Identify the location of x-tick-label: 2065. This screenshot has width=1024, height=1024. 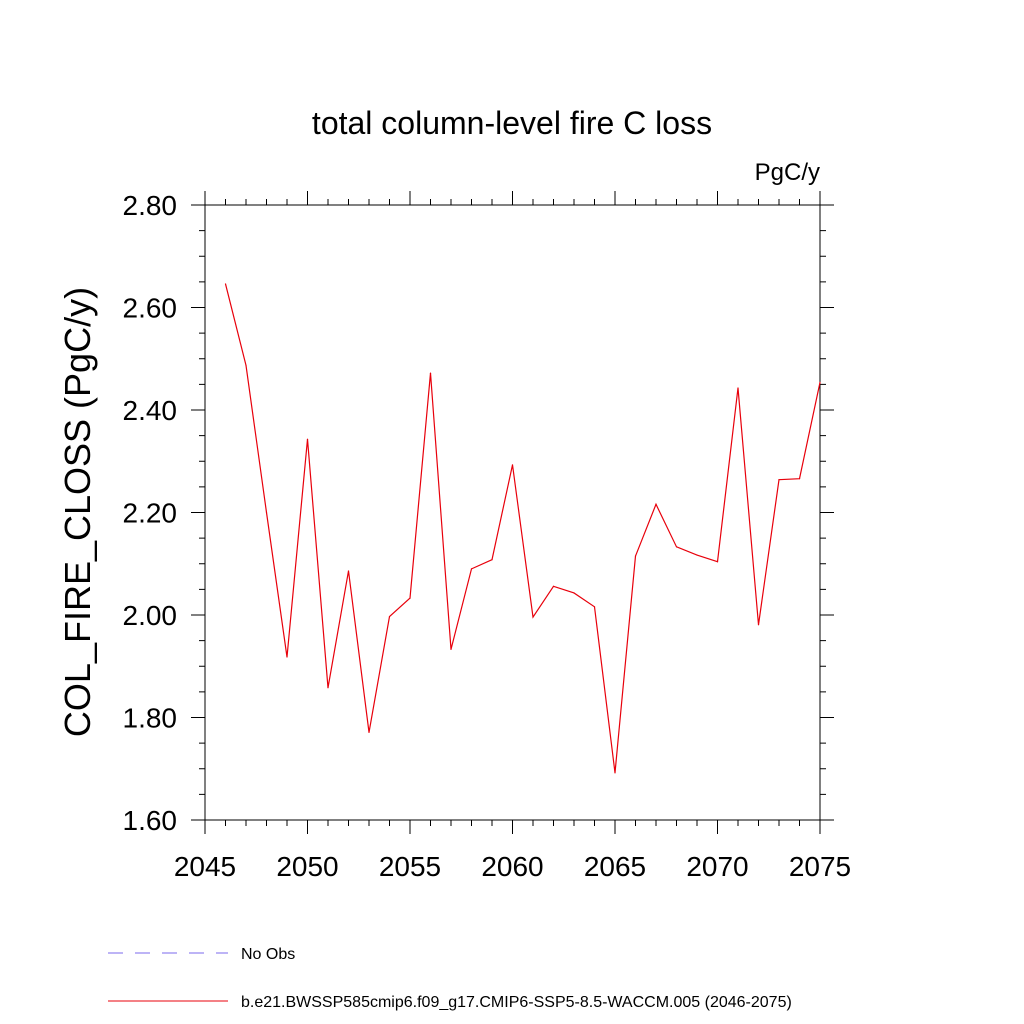
(615, 866).